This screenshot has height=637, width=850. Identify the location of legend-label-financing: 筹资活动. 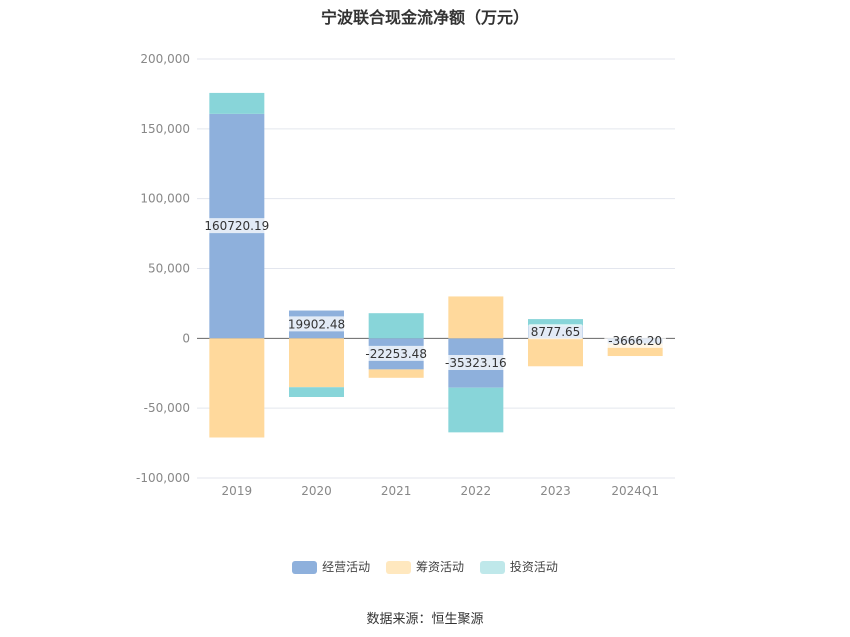
(439, 567).